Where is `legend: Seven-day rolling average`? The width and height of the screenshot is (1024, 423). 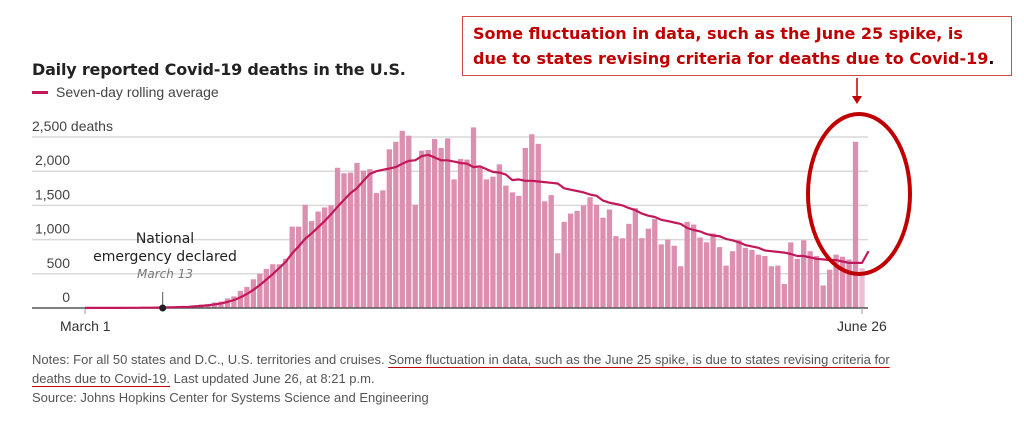 legend: Seven-day rolling average is located at coordinates (125, 92).